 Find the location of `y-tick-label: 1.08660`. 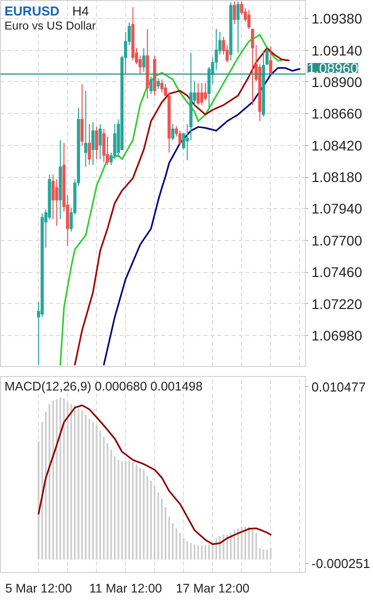

y-tick-label: 1.08660 is located at coordinates (337, 114).